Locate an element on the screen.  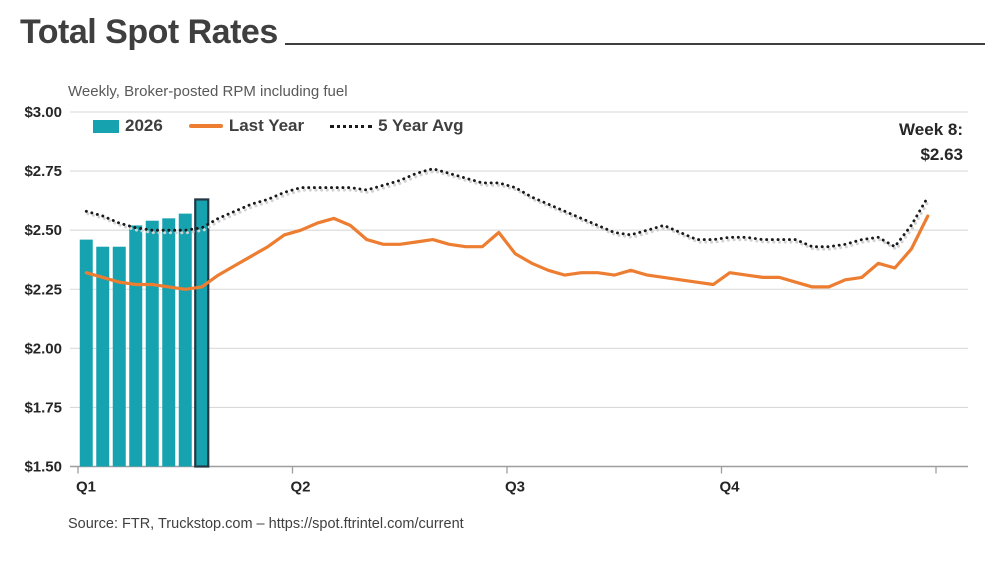
chart-subtitle: Weekly, Broker-posted RPM including fuel is located at coordinates (208, 91).